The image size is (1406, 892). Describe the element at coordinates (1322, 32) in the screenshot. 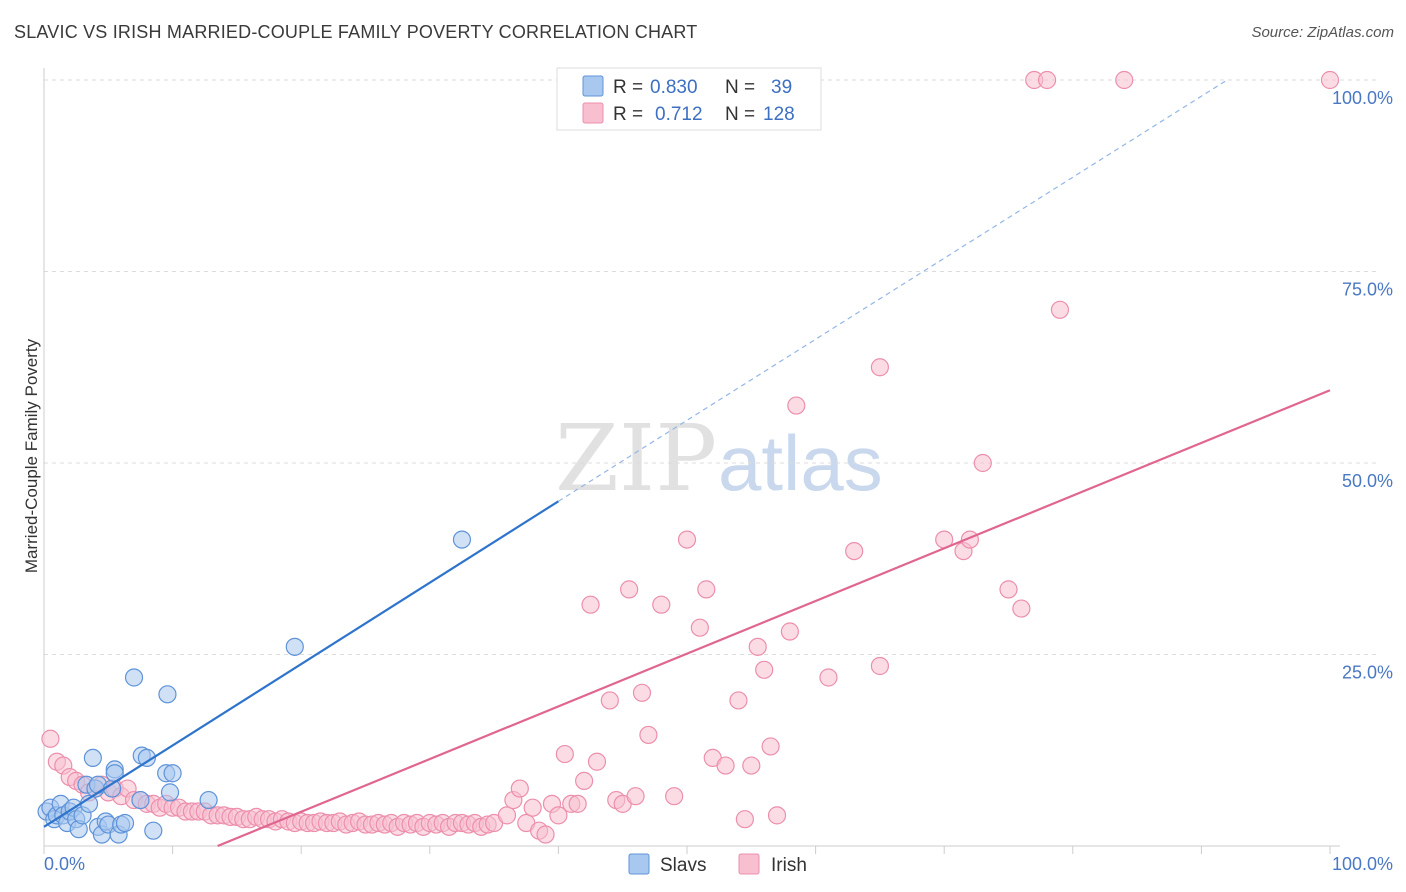

I see `source-label: Source: ZipAtlas.com` at that location.